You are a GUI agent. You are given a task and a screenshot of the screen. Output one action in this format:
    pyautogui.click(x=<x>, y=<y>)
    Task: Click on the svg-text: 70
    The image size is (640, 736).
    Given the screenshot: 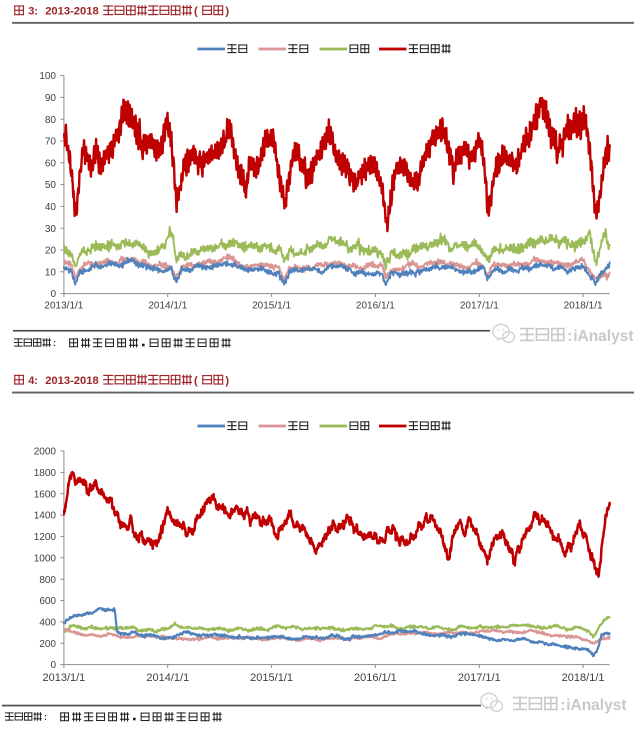 What is the action you would take?
    pyautogui.click(x=51, y=142)
    